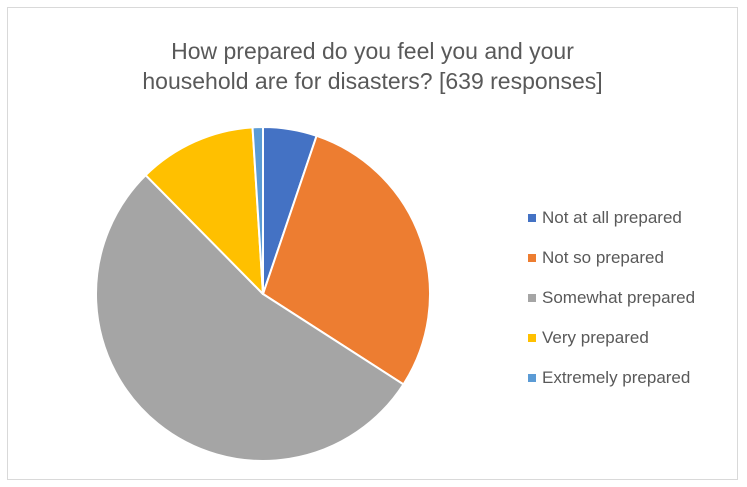 This screenshot has height=487, width=747. What do you see at coordinates (372, 51) in the screenshot?
I see `chart-title-line-1: How prepared do you feel you and your` at bounding box center [372, 51].